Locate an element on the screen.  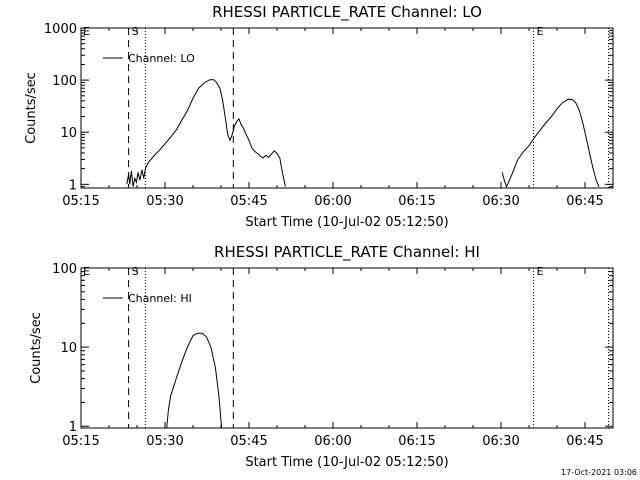
legend-label: Channel: LO is located at coordinates (161, 58).